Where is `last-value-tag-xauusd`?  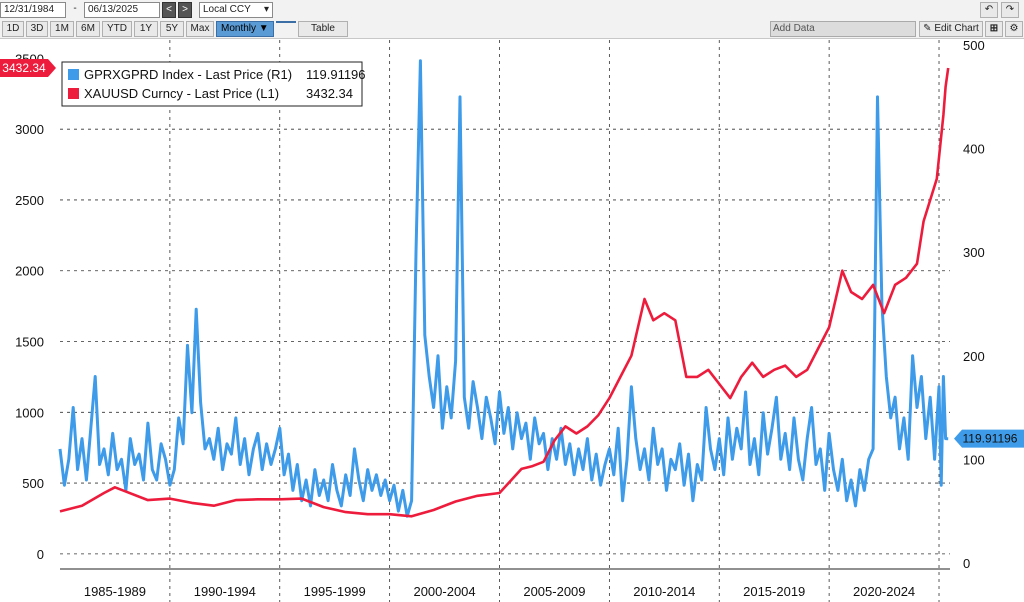
last-value-tag-xauusd is located at coordinates (28, 67).